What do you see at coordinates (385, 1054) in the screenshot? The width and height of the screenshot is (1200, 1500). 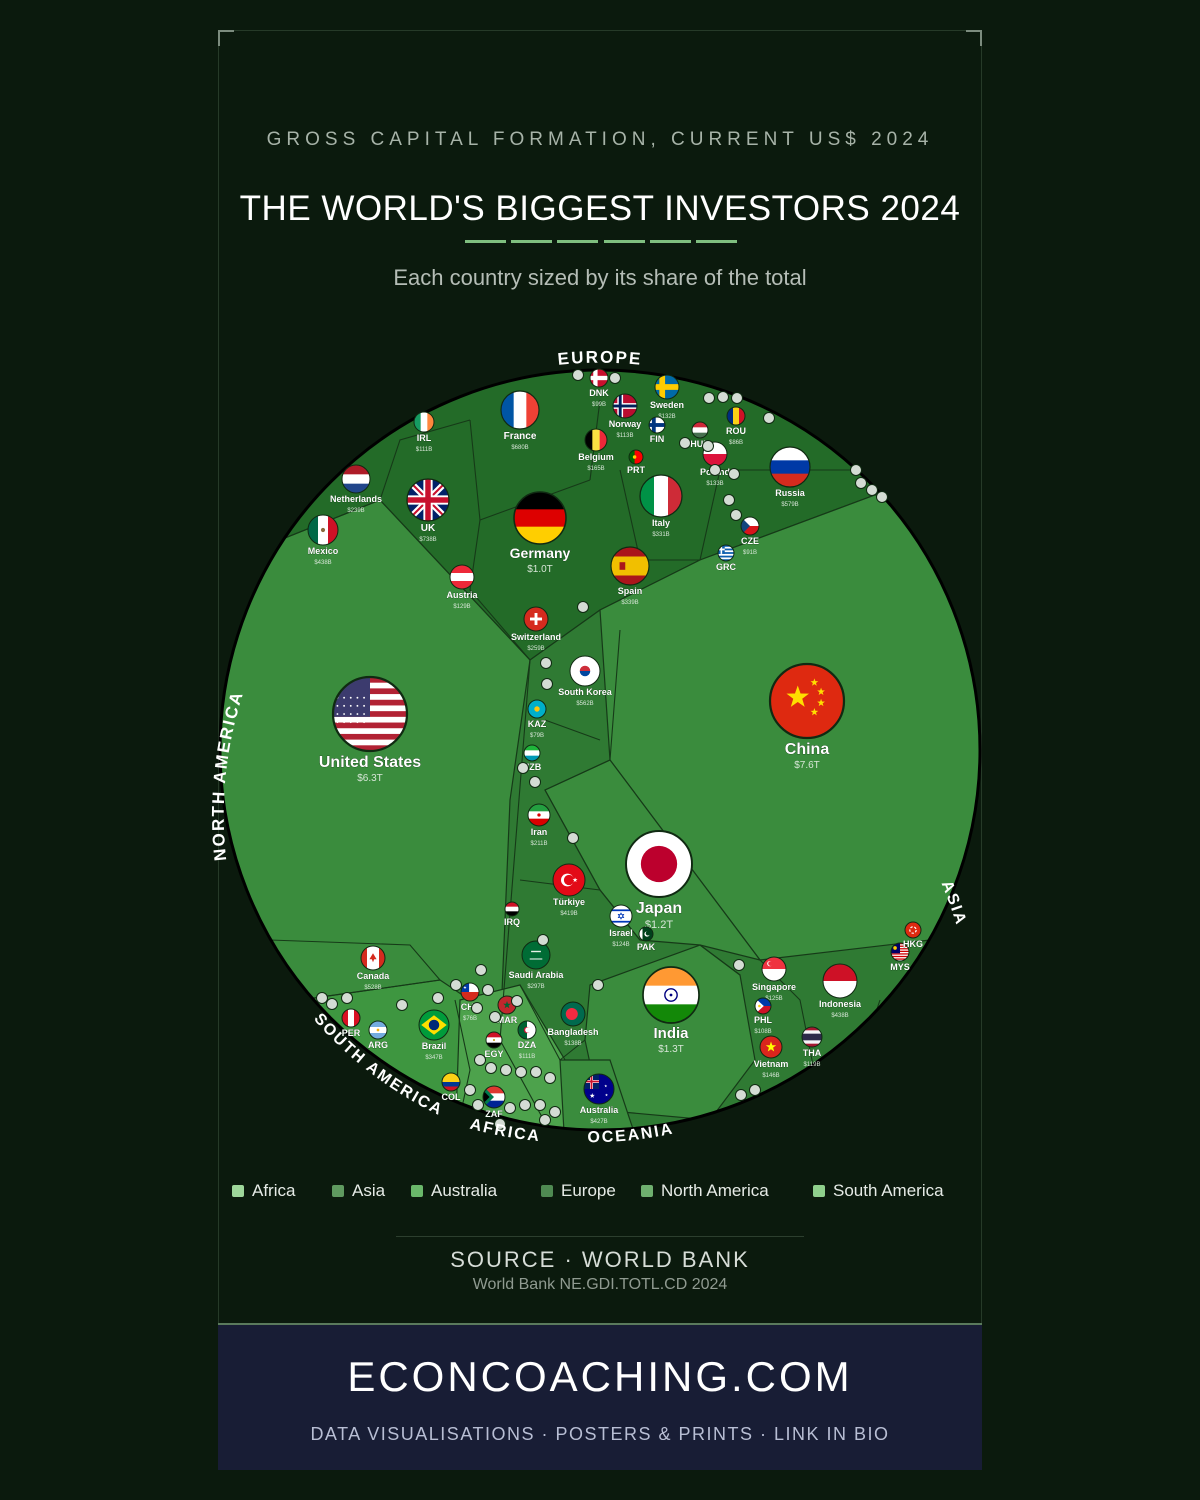 I see `cell-south-america` at bounding box center [385, 1054].